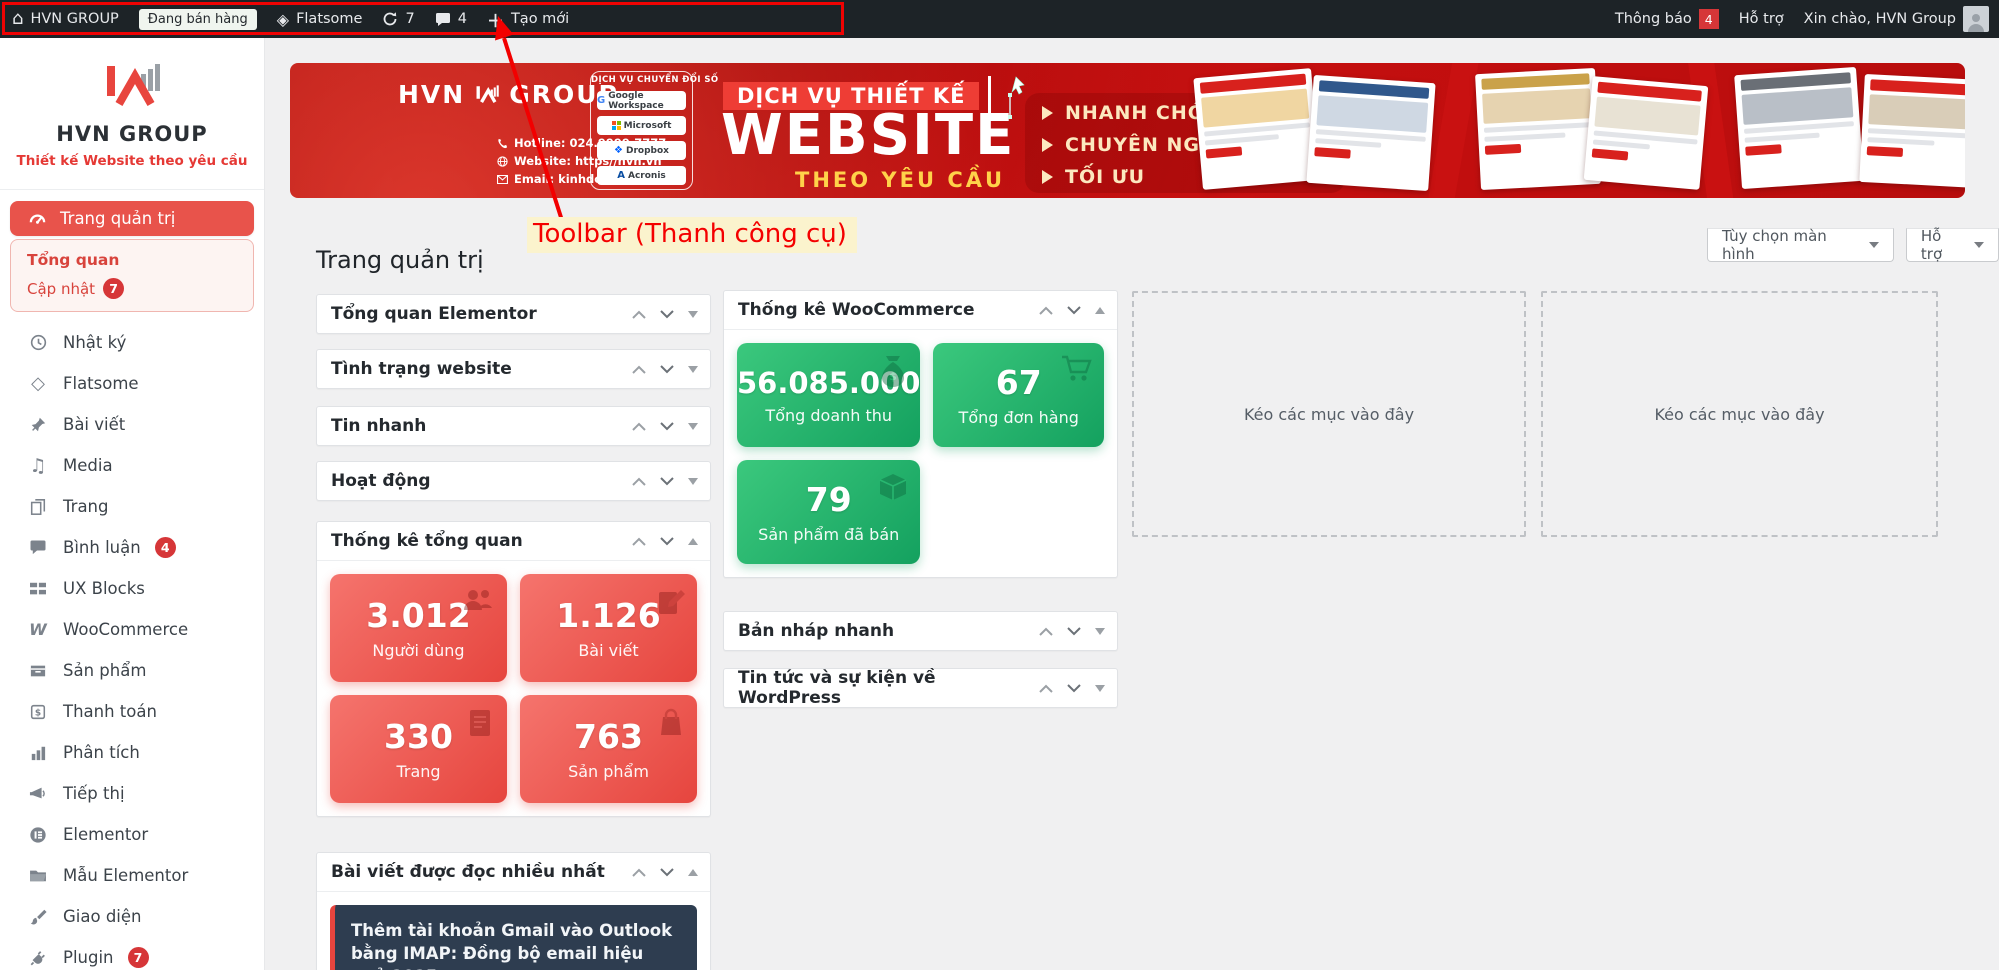 The width and height of the screenshot is (1999, 970). What do you see at coordinates (132, 506) in the screenshot?
I see `sidebar-item-trang: Trang` at bounding box center [132, 506].